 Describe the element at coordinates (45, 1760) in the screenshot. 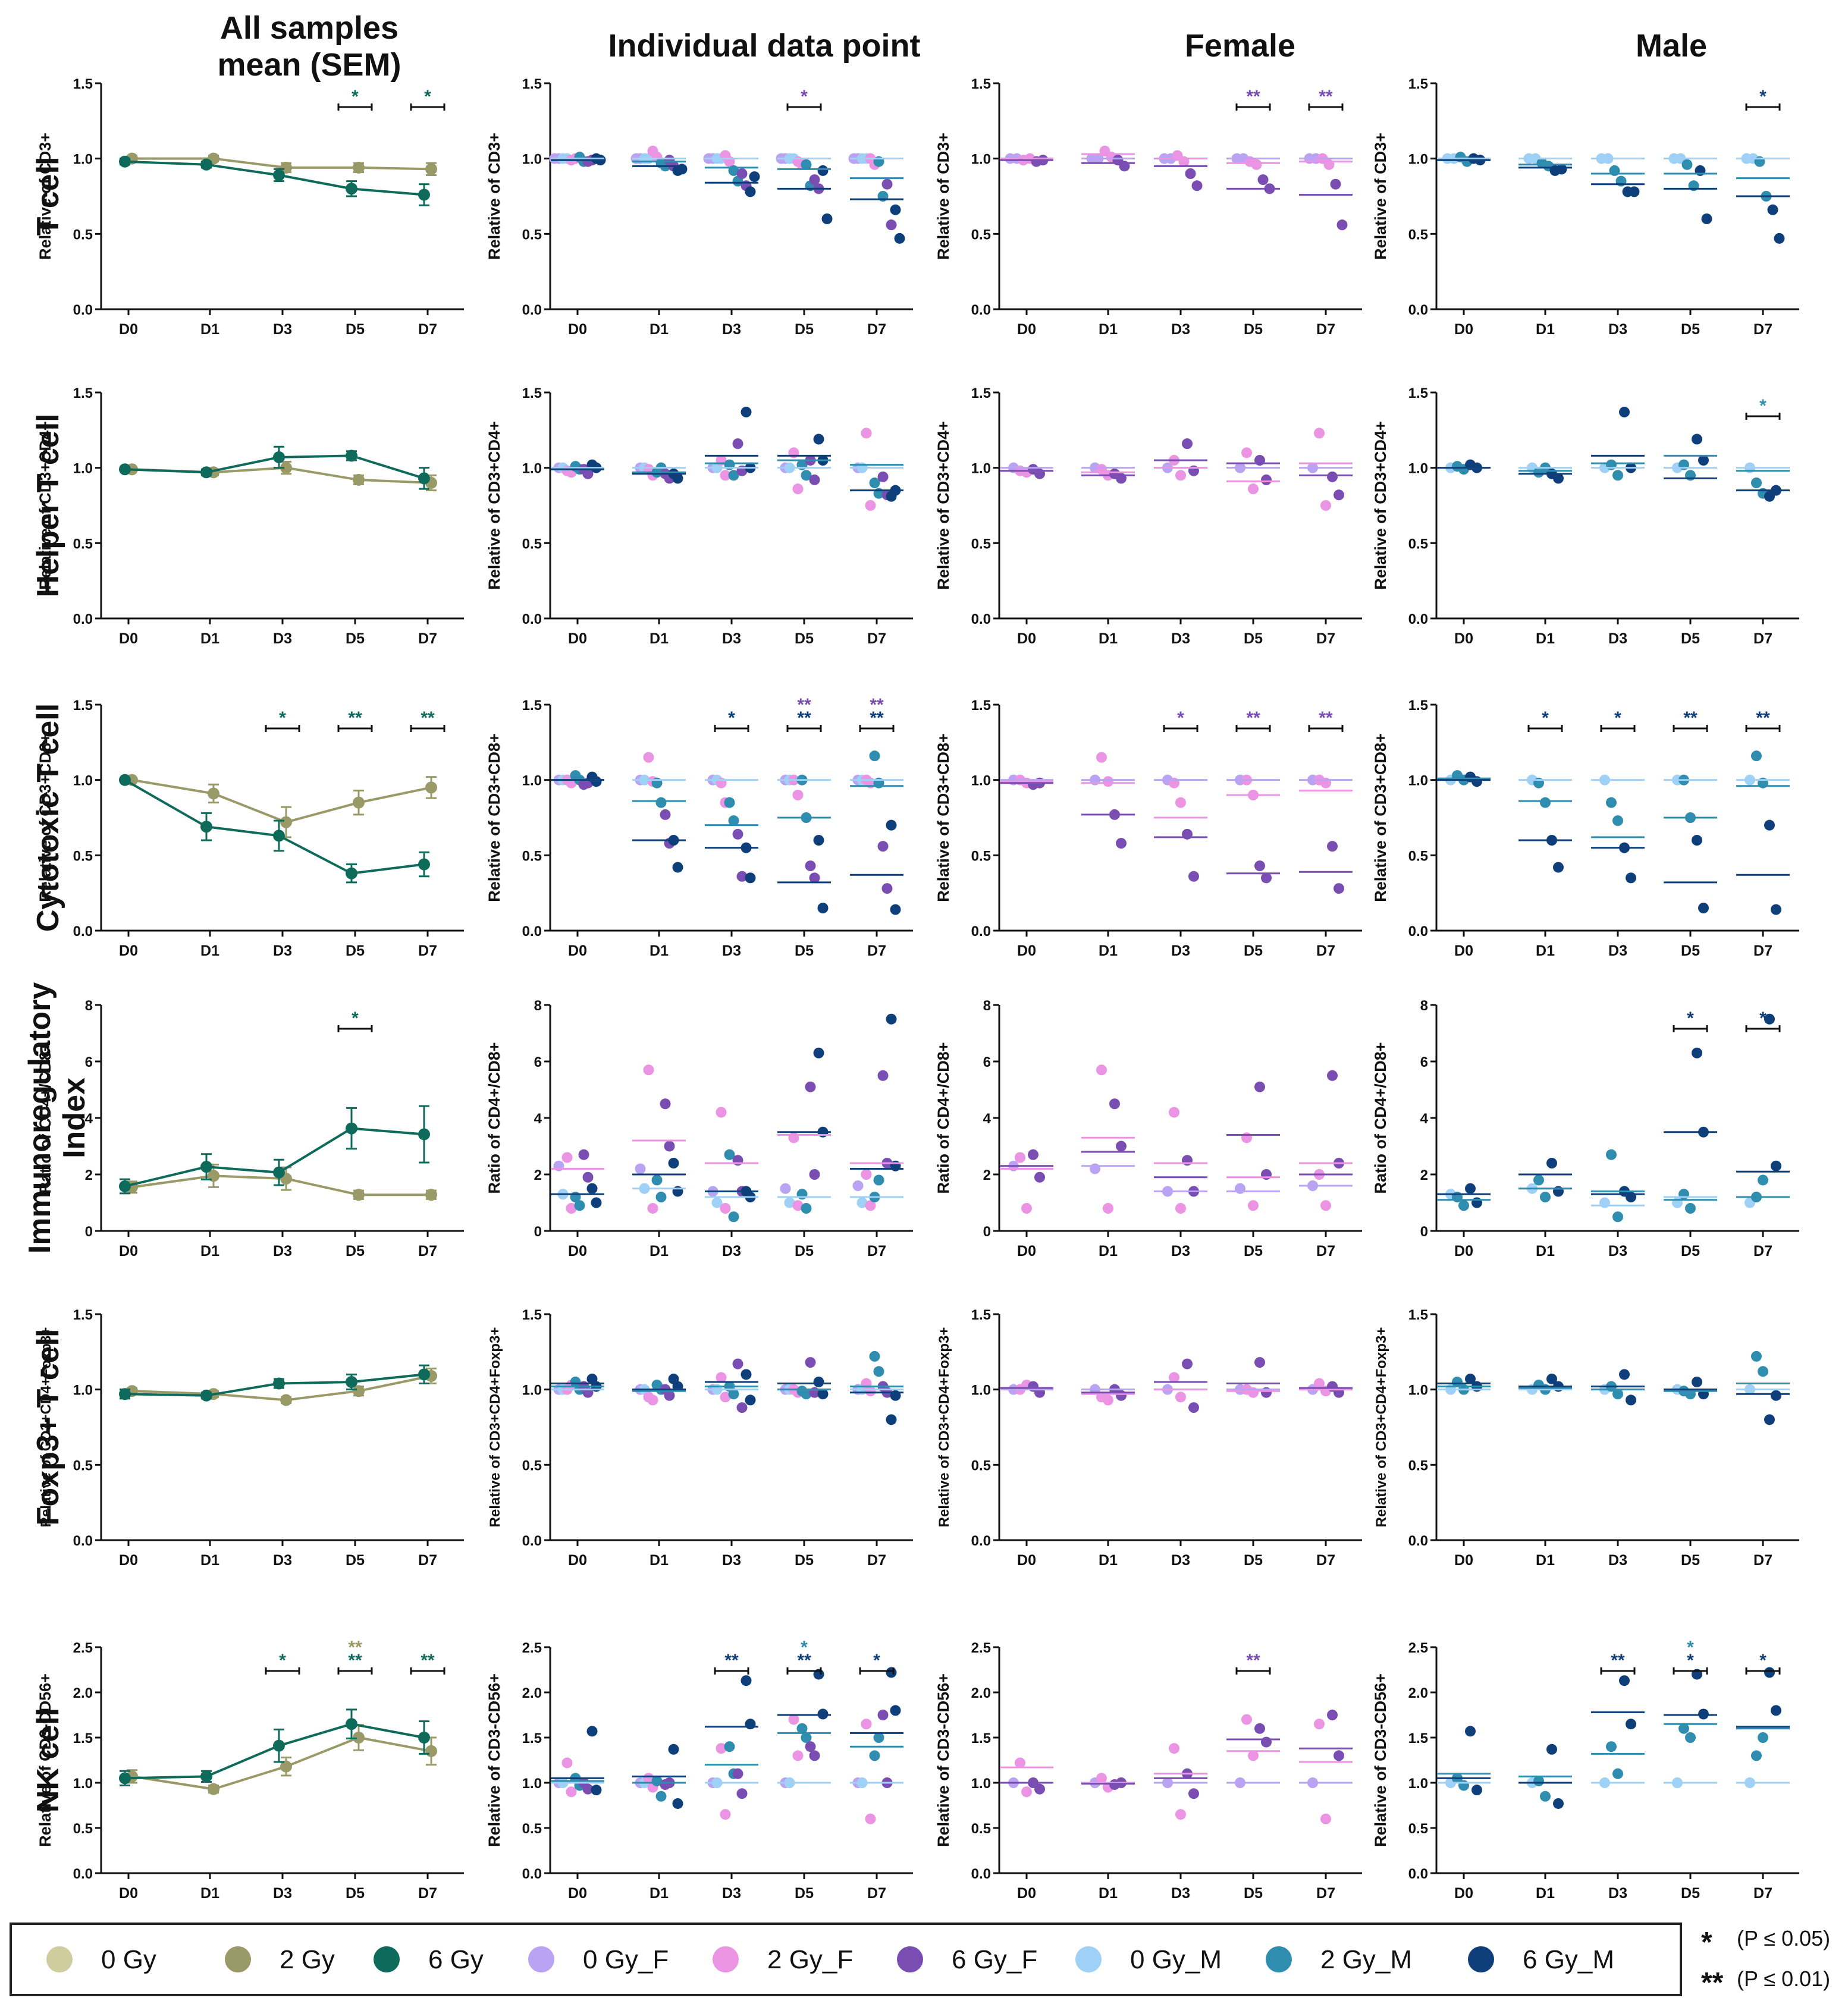

I see `y-axis-label-group: Relative of CD3-CD56+` at that location.